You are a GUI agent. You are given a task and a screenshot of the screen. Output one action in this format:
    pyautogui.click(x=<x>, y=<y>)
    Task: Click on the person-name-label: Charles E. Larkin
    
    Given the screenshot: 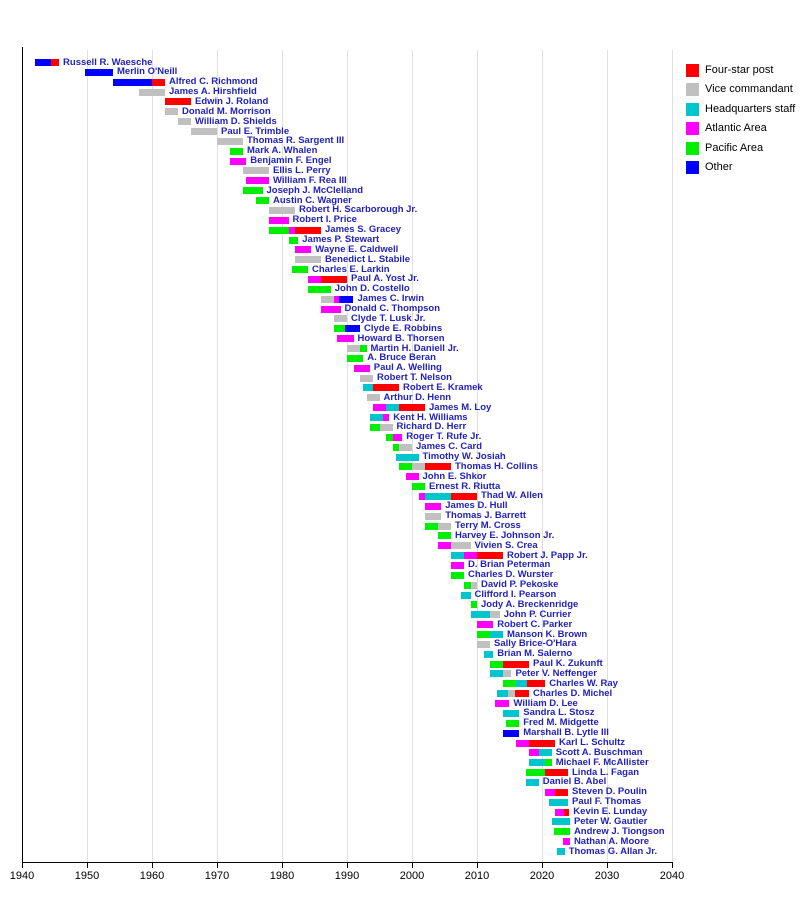 What is the action you would take?
    pyautogui.click(x=351, y=269)
    